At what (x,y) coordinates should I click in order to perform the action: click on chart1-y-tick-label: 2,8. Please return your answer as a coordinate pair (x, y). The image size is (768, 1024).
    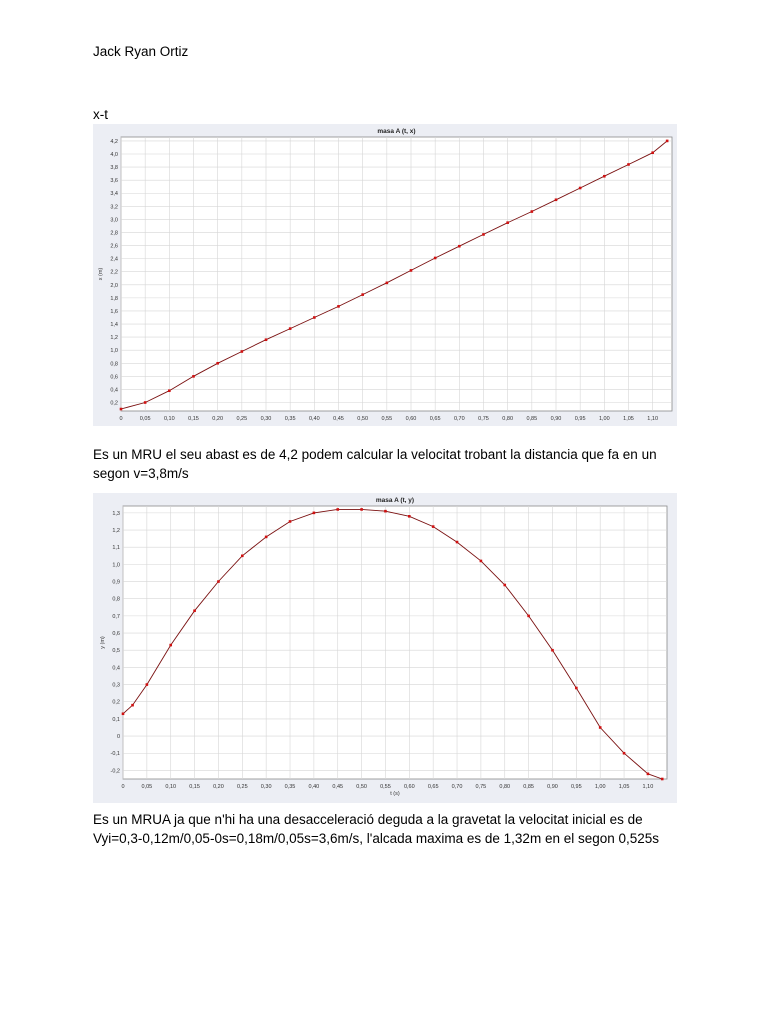
    Looking at the image, I should click on (114, 233).